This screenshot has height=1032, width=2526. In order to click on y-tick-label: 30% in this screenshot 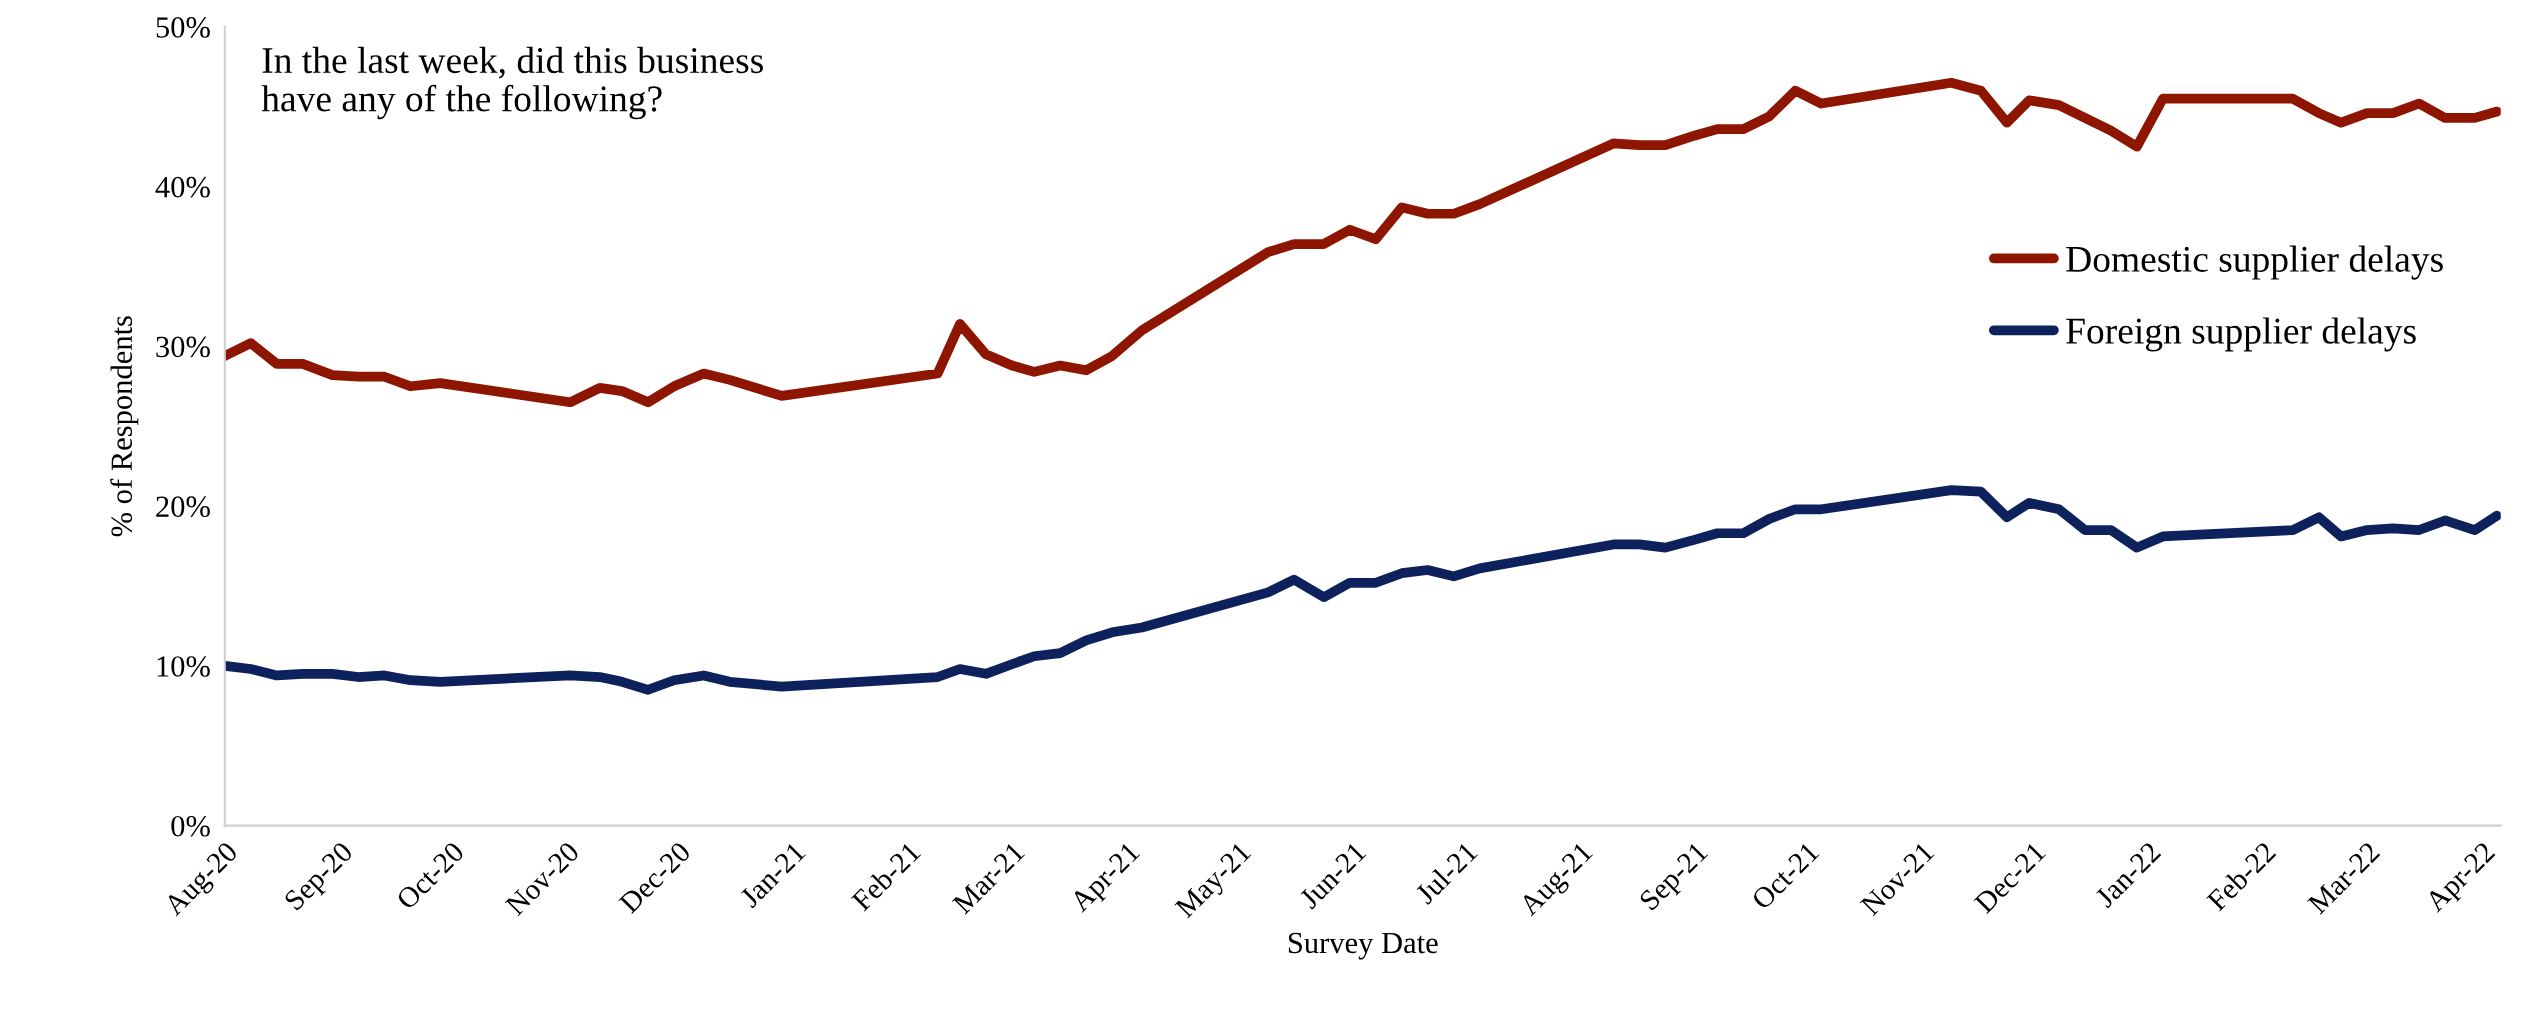, I will do `click(183, 347)`.